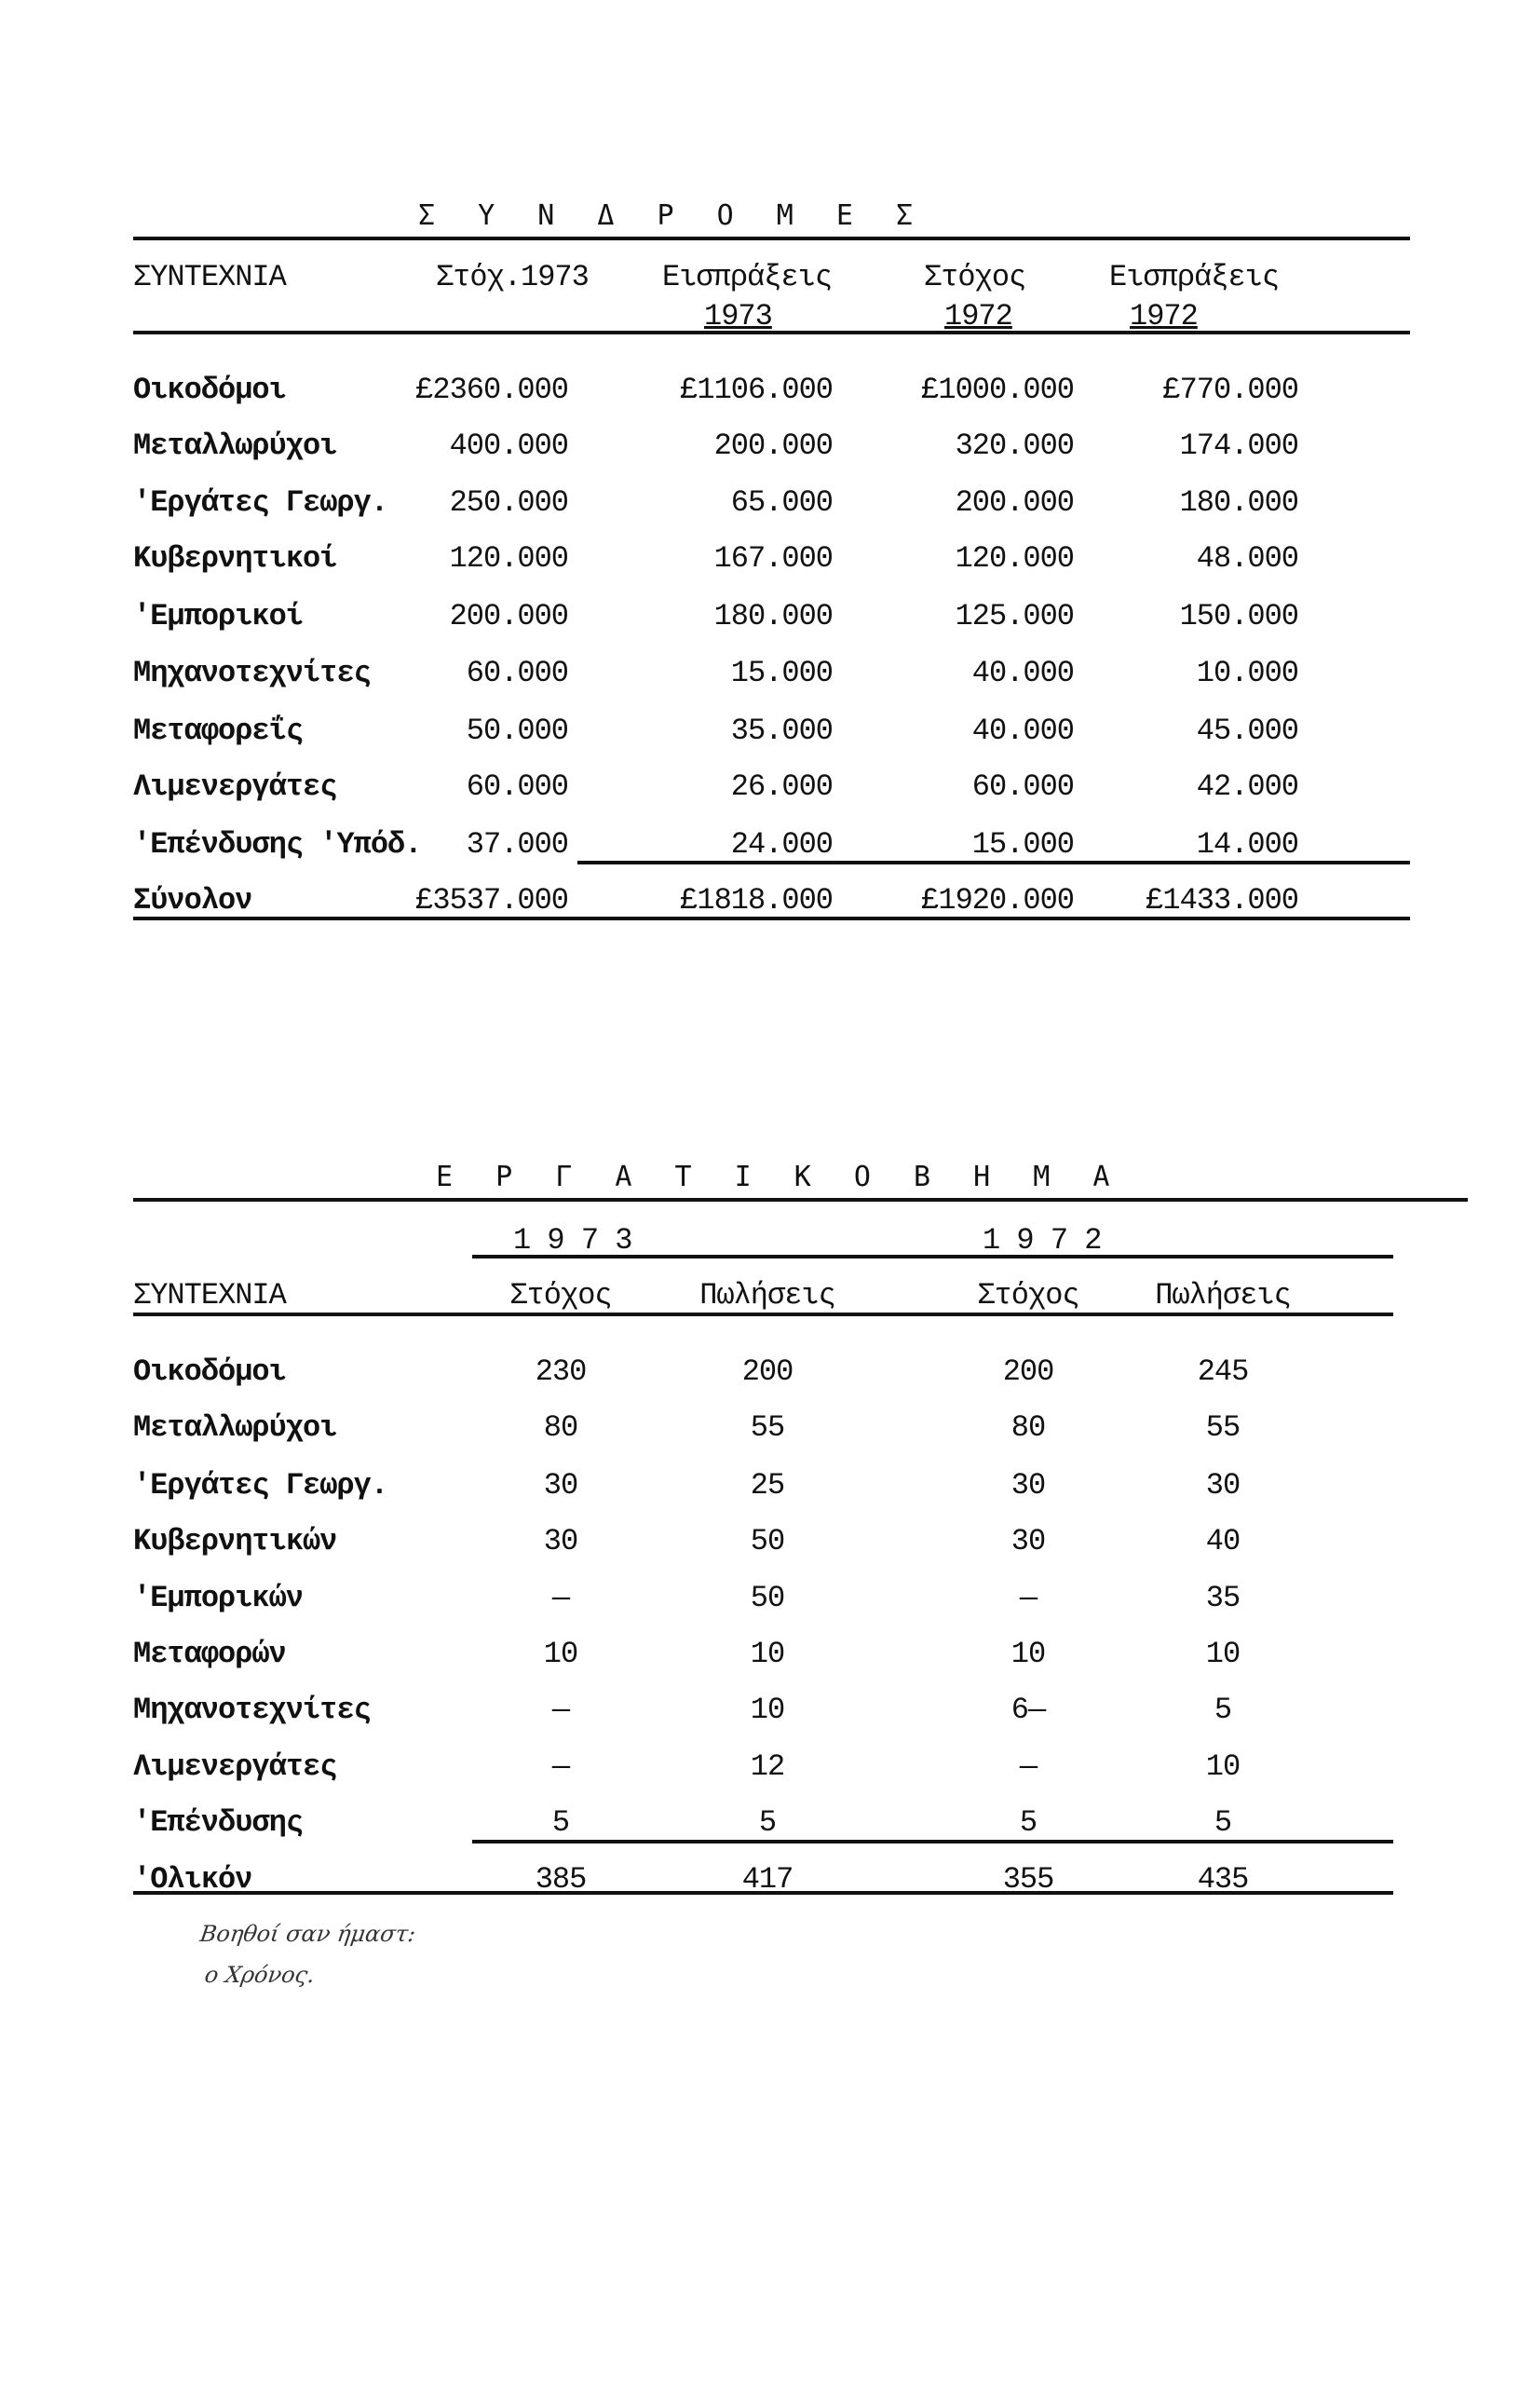  What do you see at coordinates (1247, 673) in the screenshot?
I see `table-cell: 10.000` at bounding box center [1247, 673].